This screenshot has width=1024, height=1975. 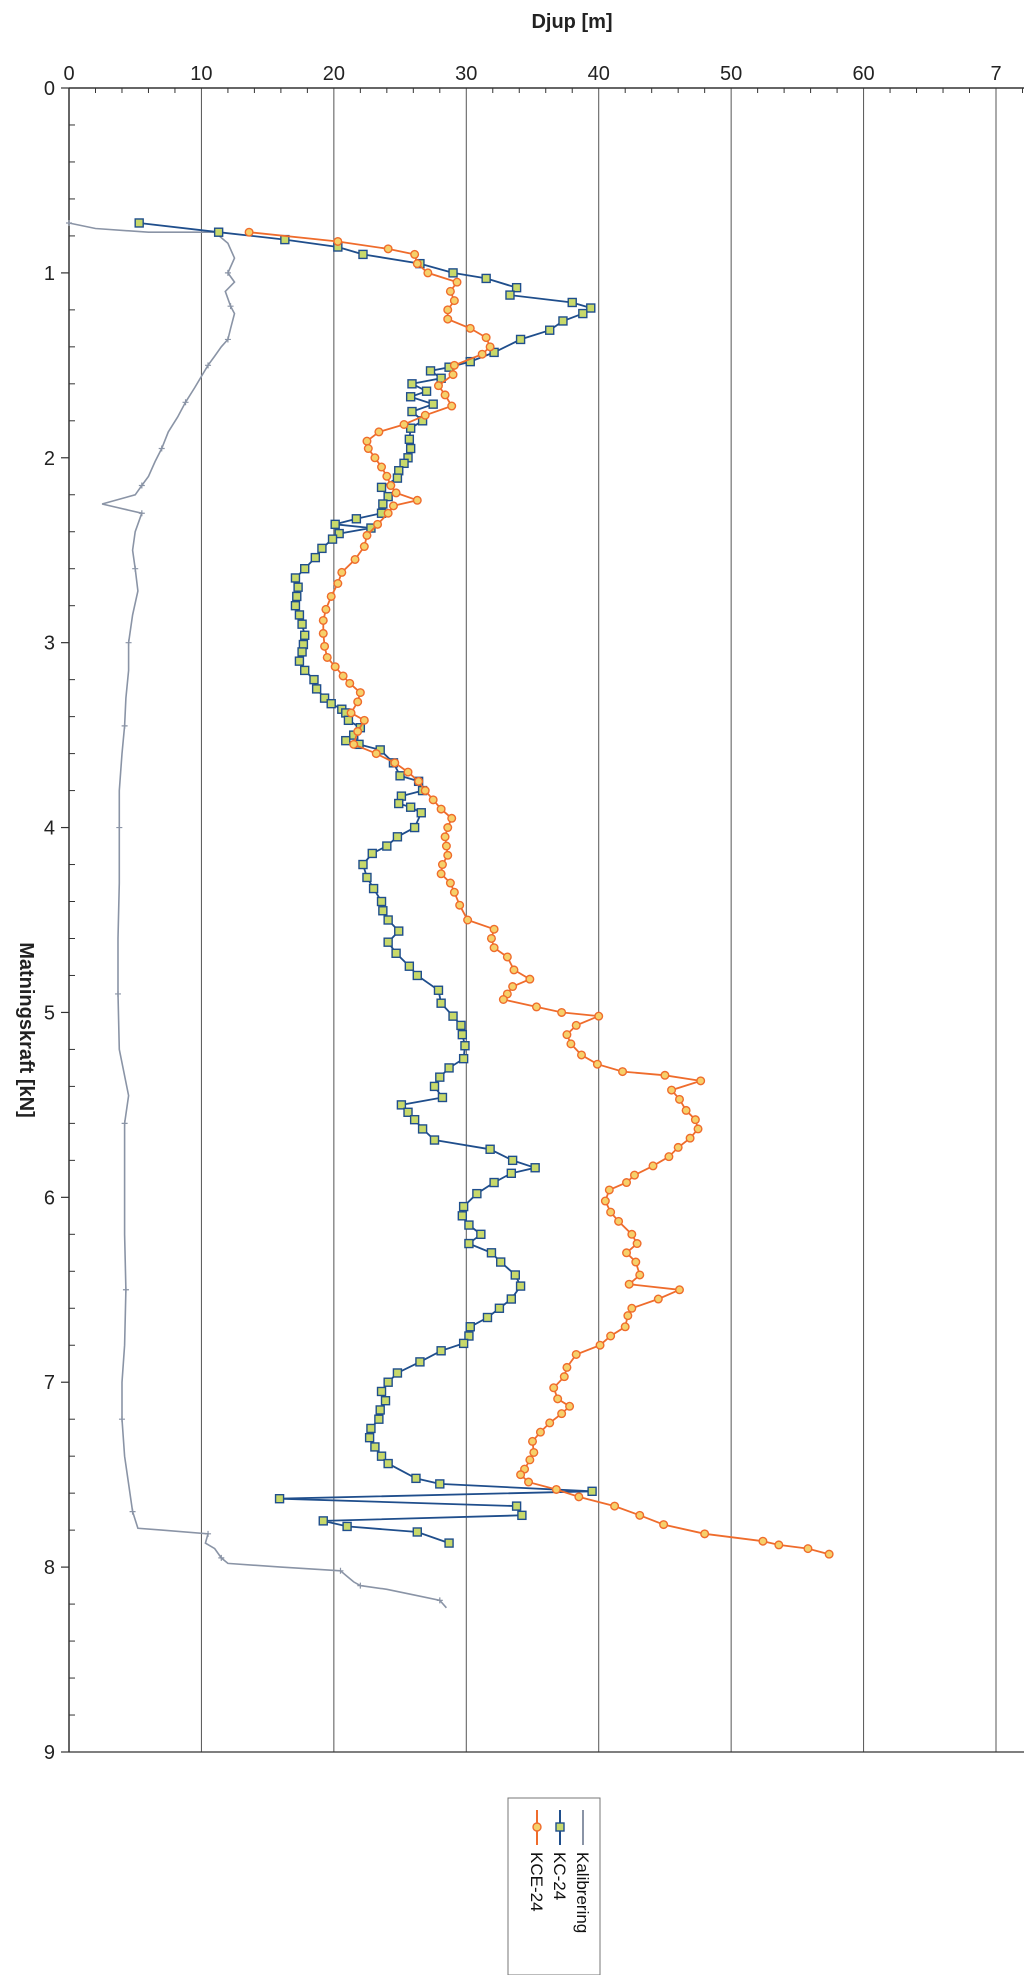 What do you see at coordinates (582, 1892) in the screenshot?
I see `legend-label-kalibrering: Kalibrering` at bounding box center [582, 1892].